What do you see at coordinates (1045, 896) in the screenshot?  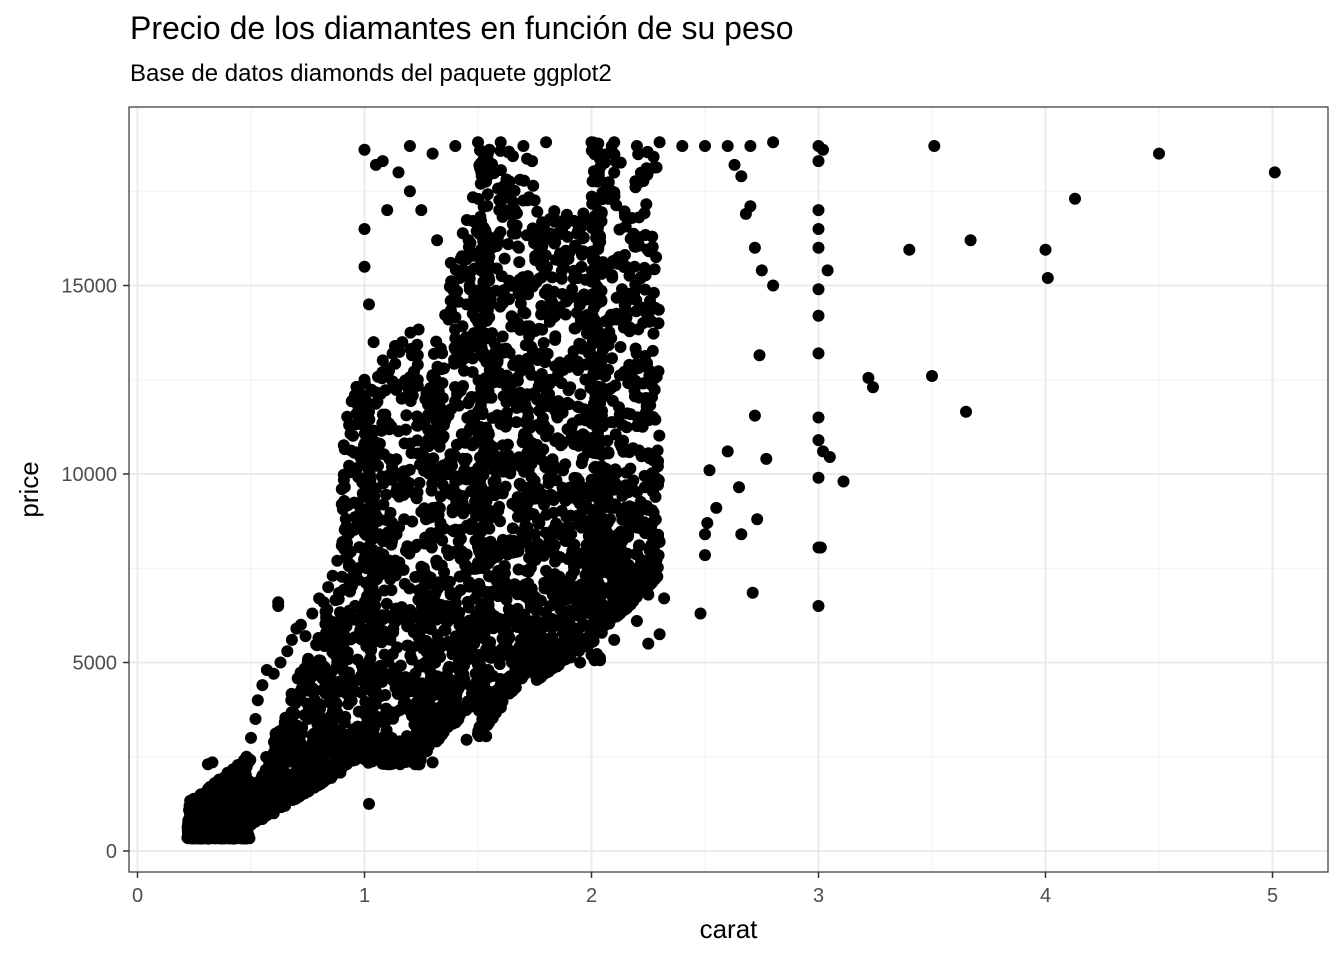 I see `x-tick-label: 4` at bounding box center [1045, 896].